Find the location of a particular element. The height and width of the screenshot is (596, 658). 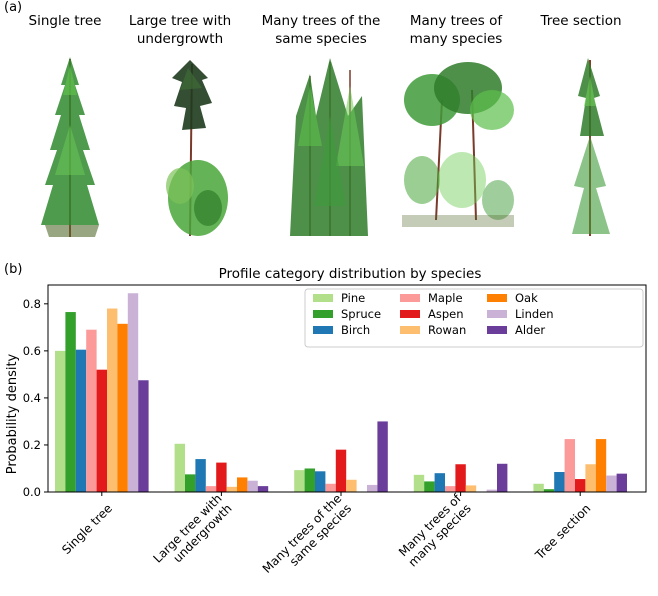

legend-label: Alder is located at coordinates (530, 330).